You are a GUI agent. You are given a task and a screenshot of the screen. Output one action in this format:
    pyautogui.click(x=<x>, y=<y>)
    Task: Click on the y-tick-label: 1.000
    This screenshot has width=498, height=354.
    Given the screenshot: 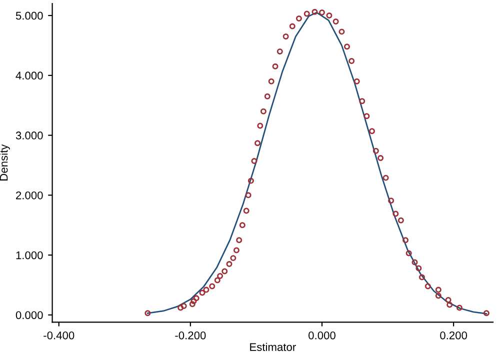 What is the action you would take?
    pyautogui.click(x=29, y=255)
    